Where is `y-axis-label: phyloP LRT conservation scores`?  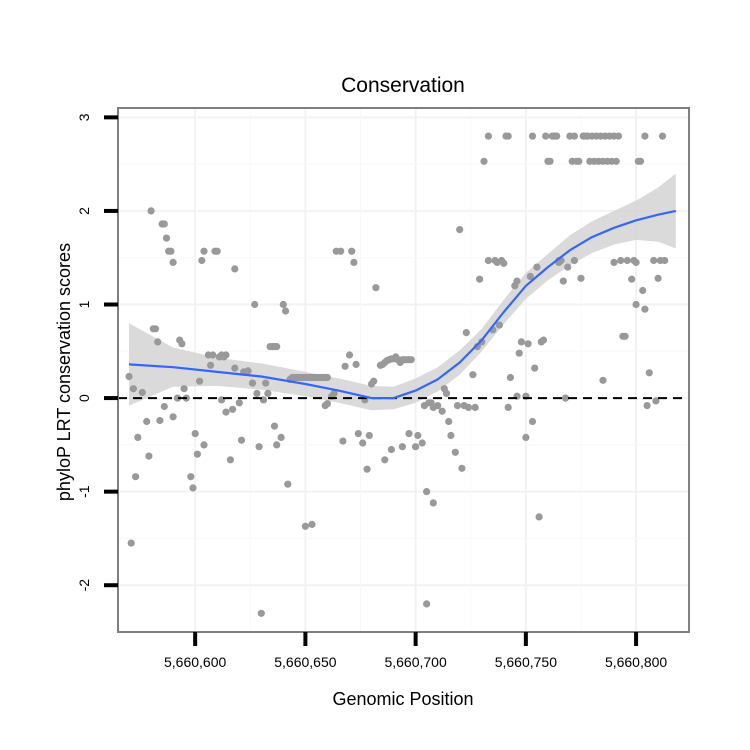
y-axis-label: phyloP LRT conservation scores is located at coordinates (64, 372).